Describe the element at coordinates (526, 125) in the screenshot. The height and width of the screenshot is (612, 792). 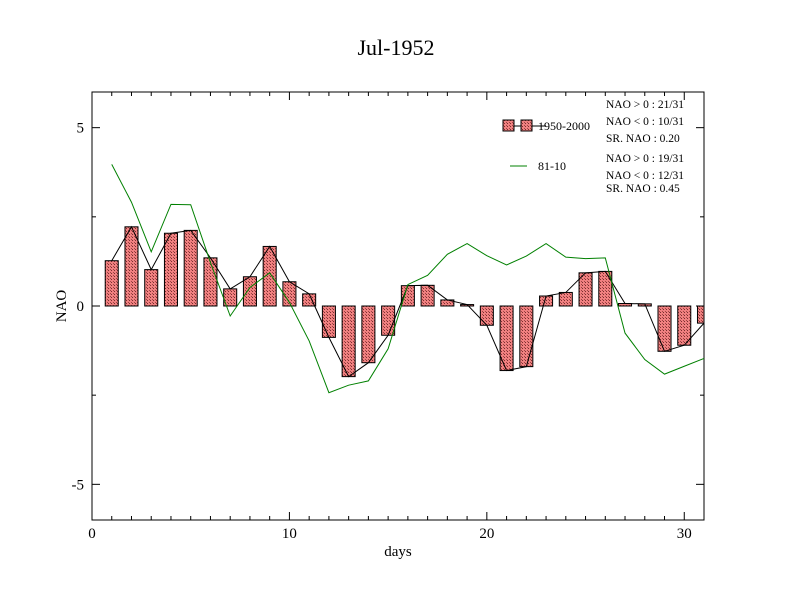
I see `legend-swatch-right` at that location.